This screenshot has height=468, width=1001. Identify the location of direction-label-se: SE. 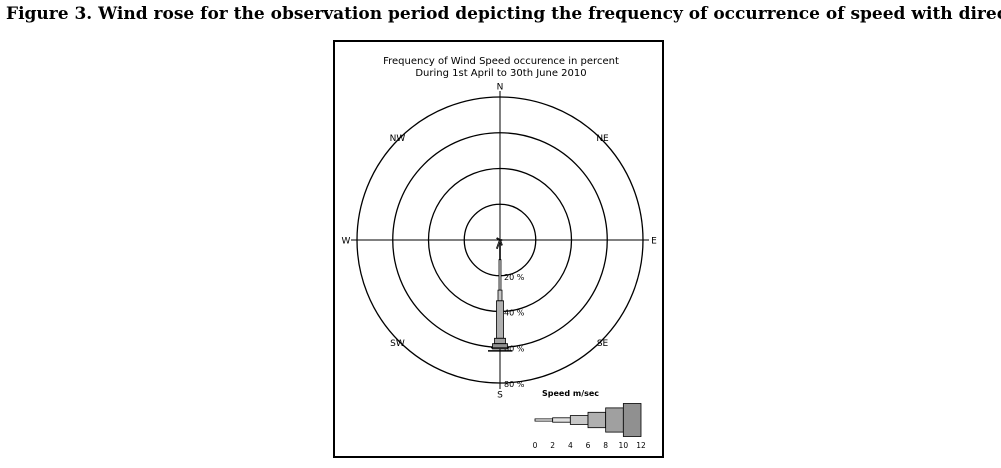
(603, 344).